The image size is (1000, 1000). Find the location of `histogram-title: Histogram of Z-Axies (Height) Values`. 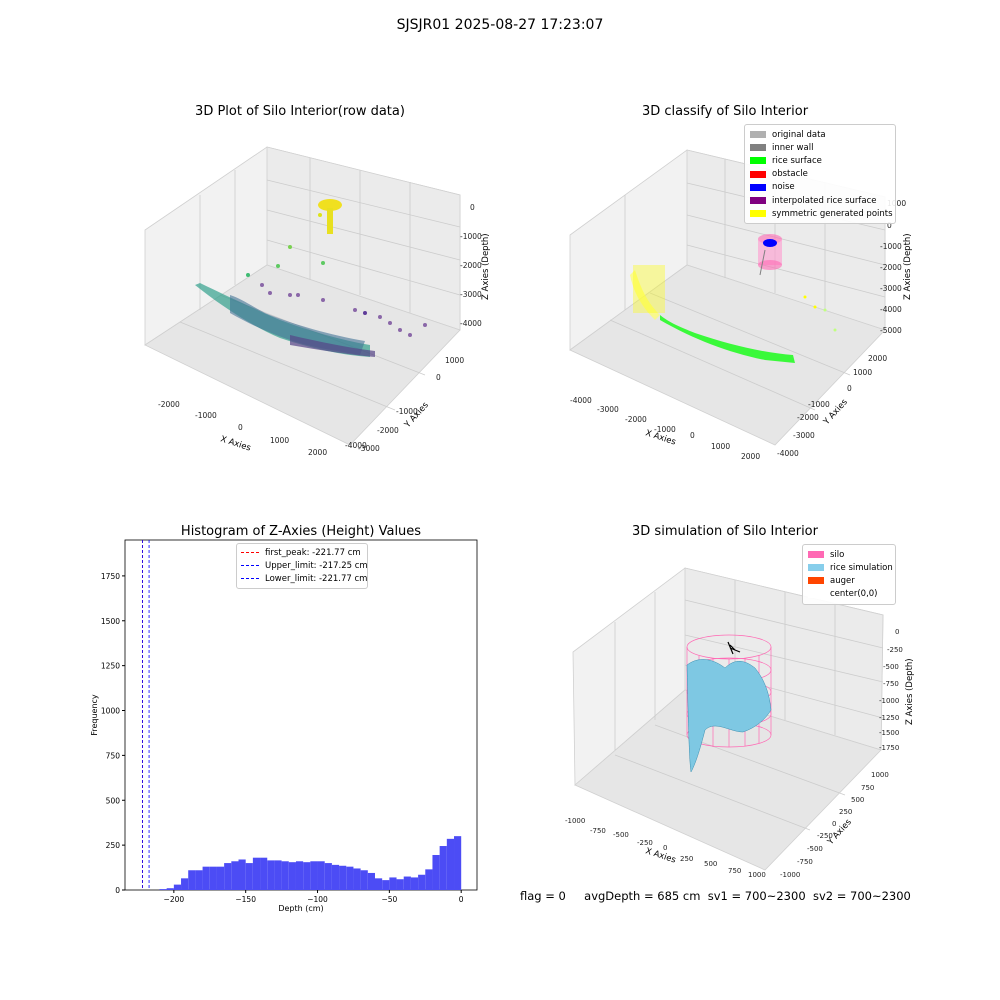

histogram-title: Histogram of Z-Axies (Height) Values is located at coordinates (301, 531).